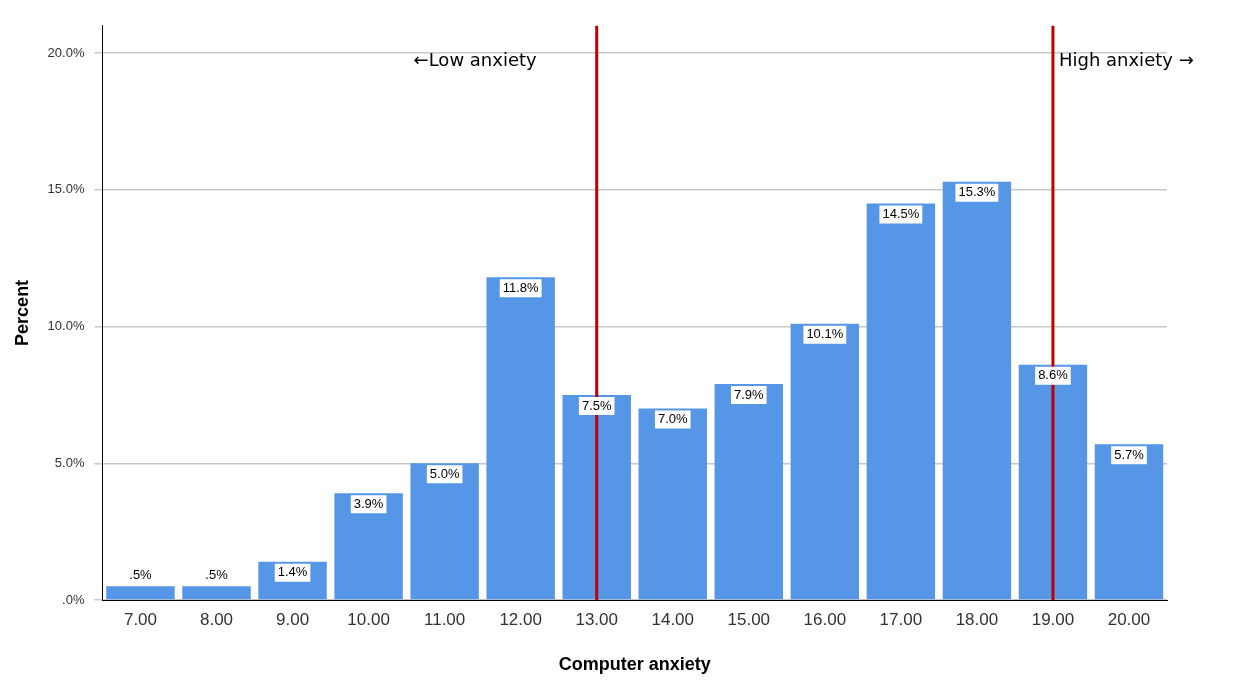 This screenshot has width=1250, height=688. I want to click on x-tick-label: 7.00, so click(140, 619).